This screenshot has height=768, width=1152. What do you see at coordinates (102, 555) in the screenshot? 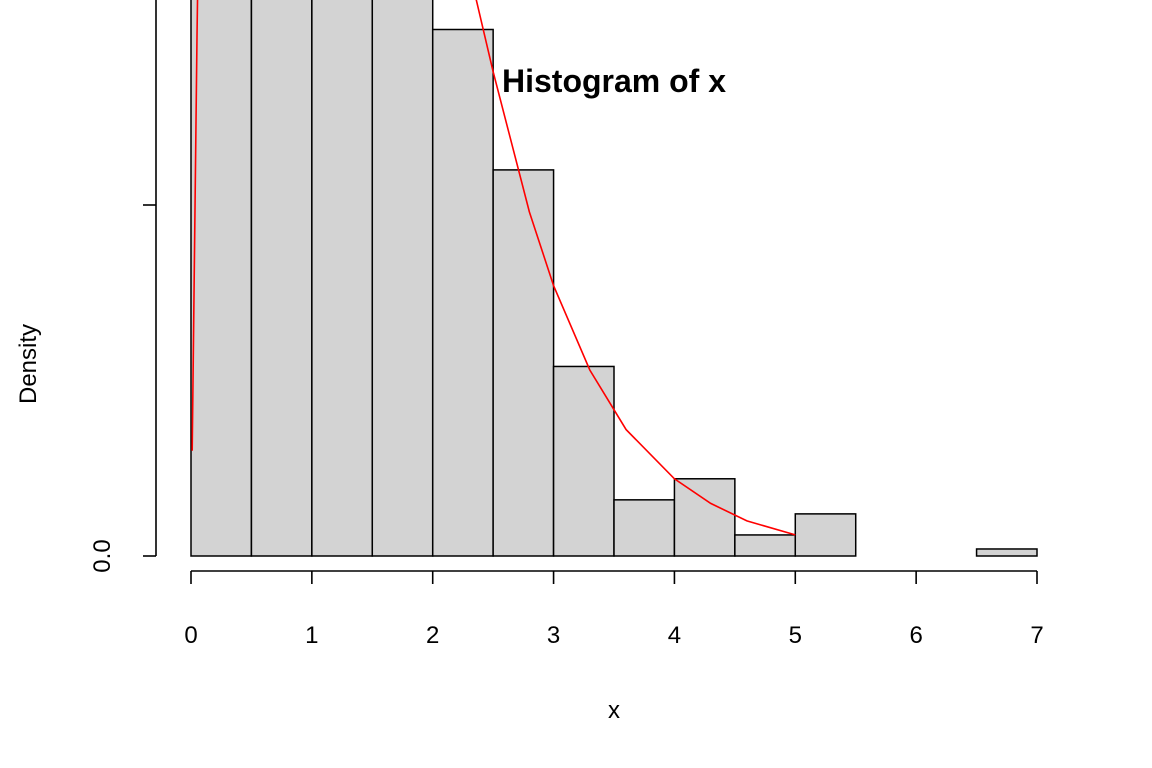
I see `y-tick-label-0: 0.0` at bounding box center [102, 555].